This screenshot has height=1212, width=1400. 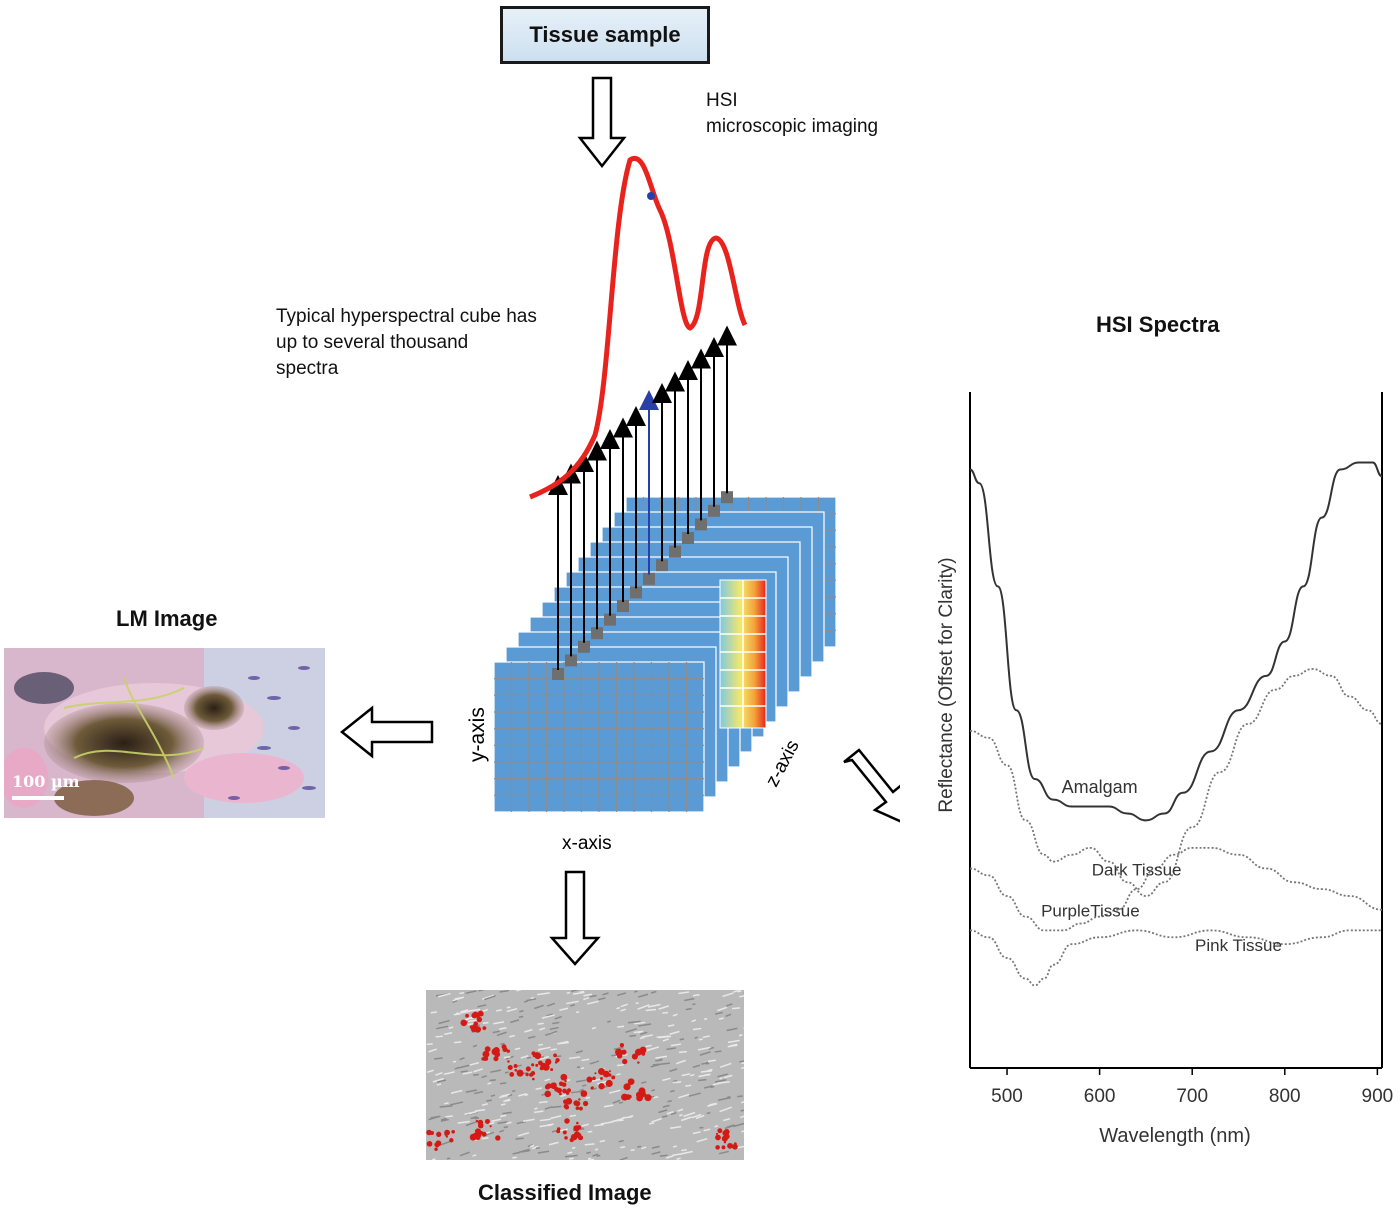 I want to click on cube-layer, so click(x=599, y=737).